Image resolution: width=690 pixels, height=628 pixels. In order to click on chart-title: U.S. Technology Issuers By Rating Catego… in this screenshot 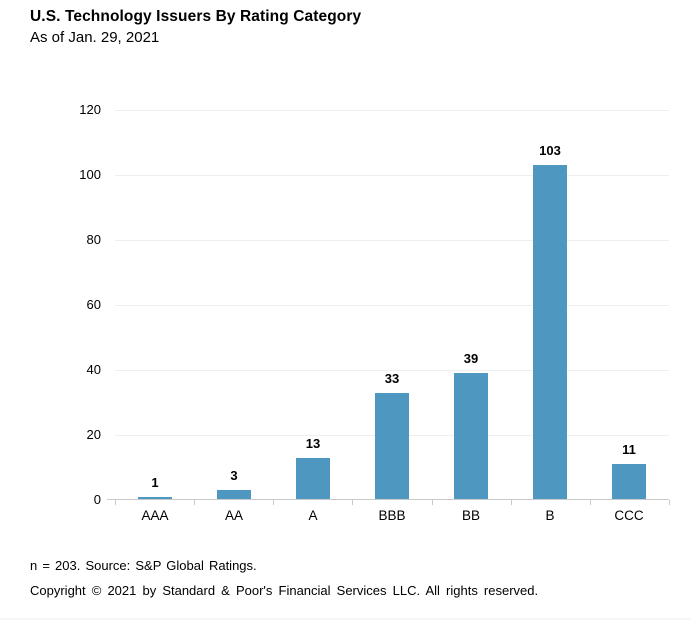, I will do `click(196, 16)`.